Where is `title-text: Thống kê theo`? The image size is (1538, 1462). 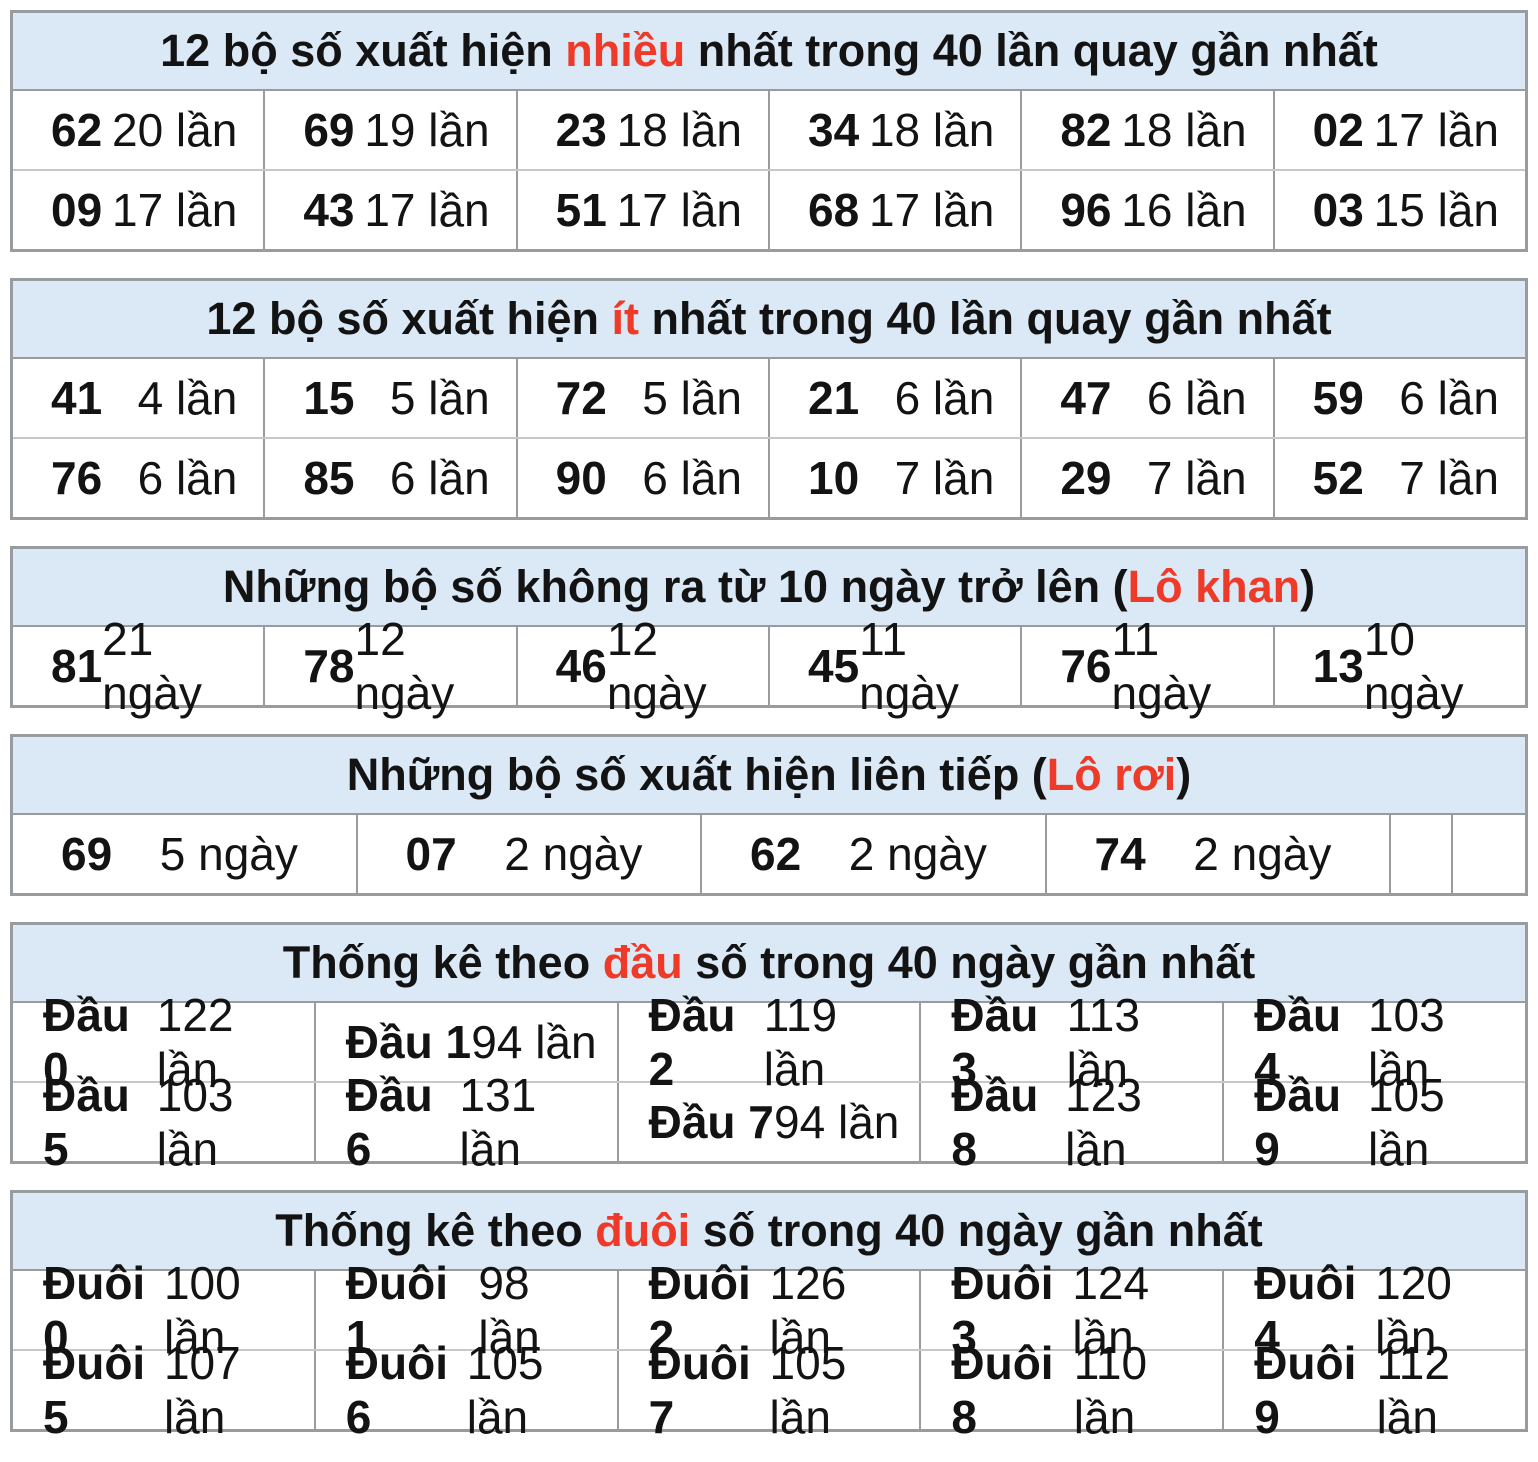
title-text: Thống kê theo is located at coordinates (442, 962).